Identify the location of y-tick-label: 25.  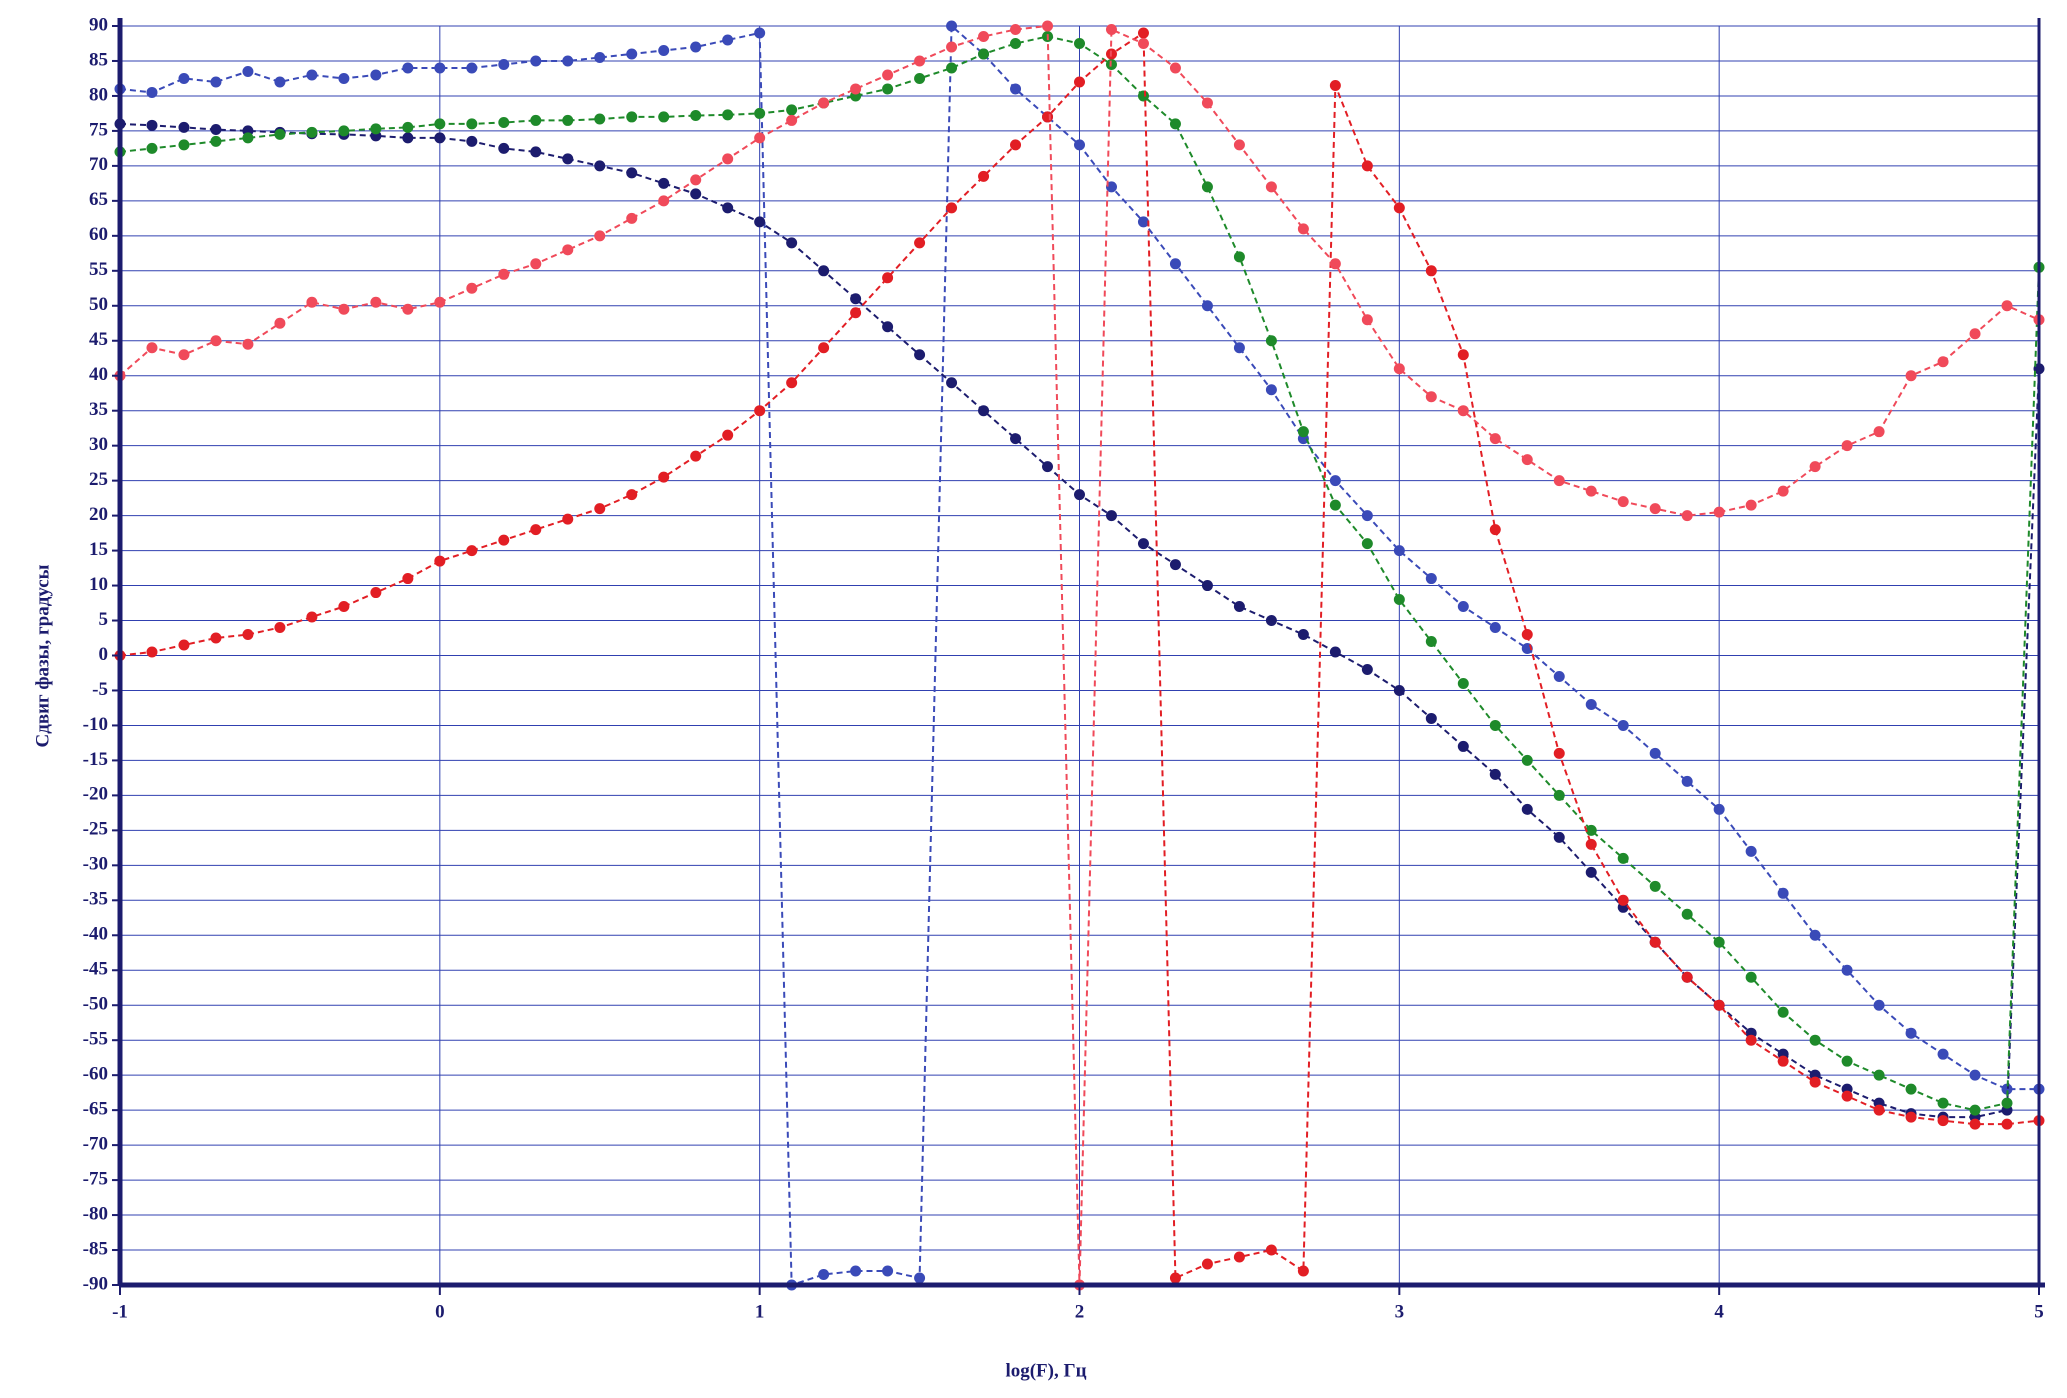
(98, 479).